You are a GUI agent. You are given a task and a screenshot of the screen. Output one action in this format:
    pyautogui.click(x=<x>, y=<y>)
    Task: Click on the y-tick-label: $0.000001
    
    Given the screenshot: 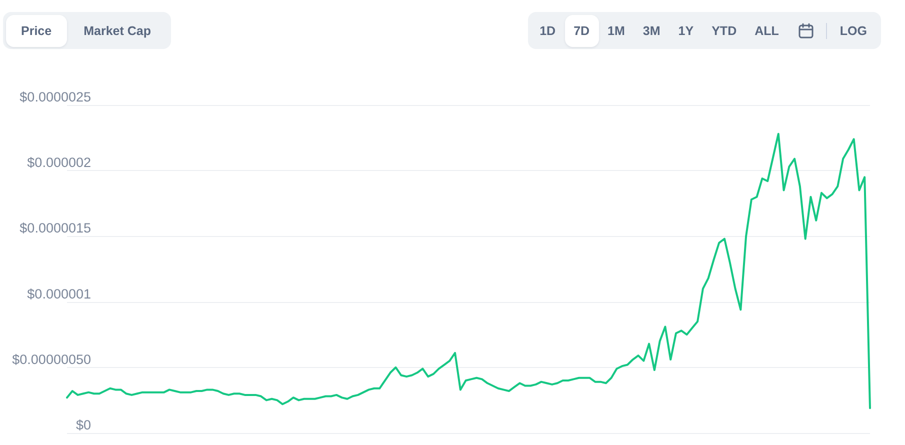 What is the action you would take?
    pyautogui.click(x=59, y=294)
    